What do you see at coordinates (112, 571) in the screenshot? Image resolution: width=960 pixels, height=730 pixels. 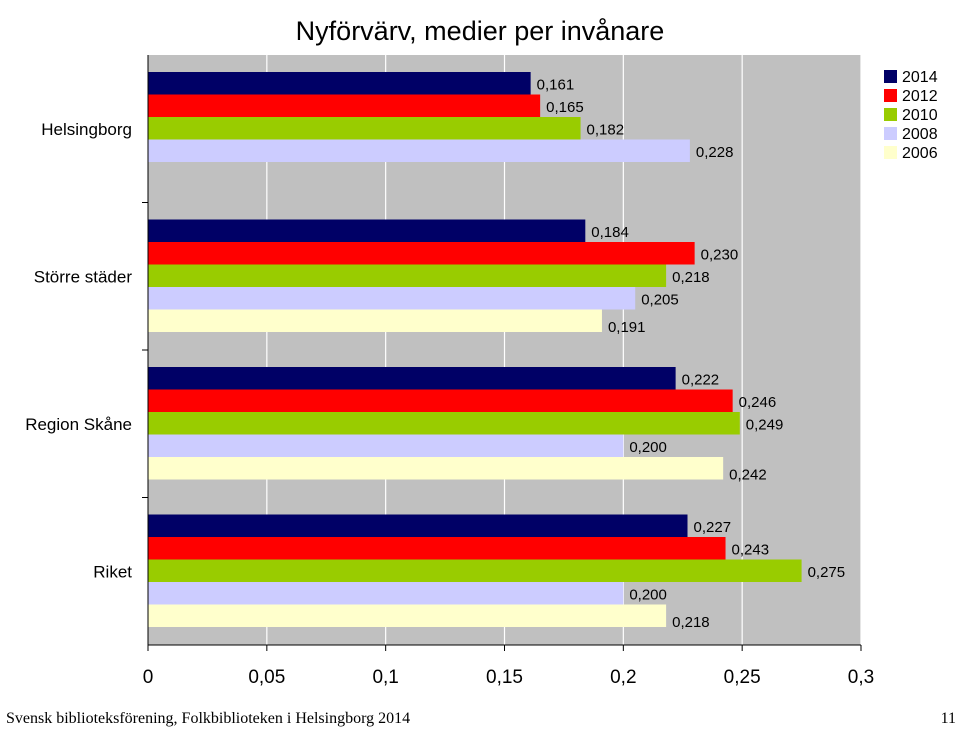 I see `category-label: Riket` at bounding box center [112, 571].